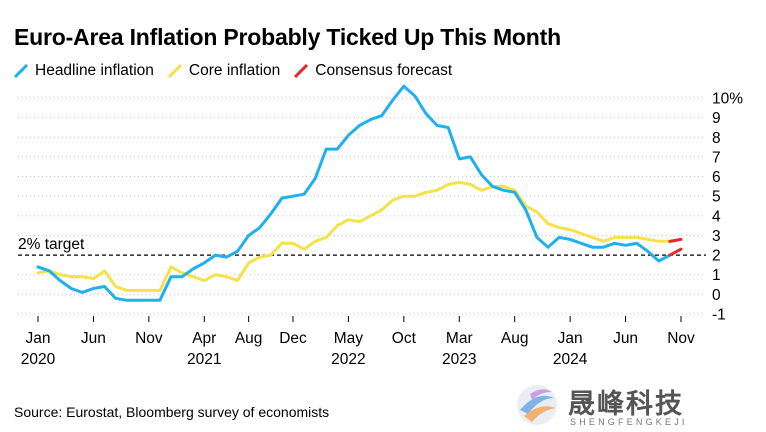 The image size is (766, 432). I want to click on y-tick-label: 2, so click(716, 256).